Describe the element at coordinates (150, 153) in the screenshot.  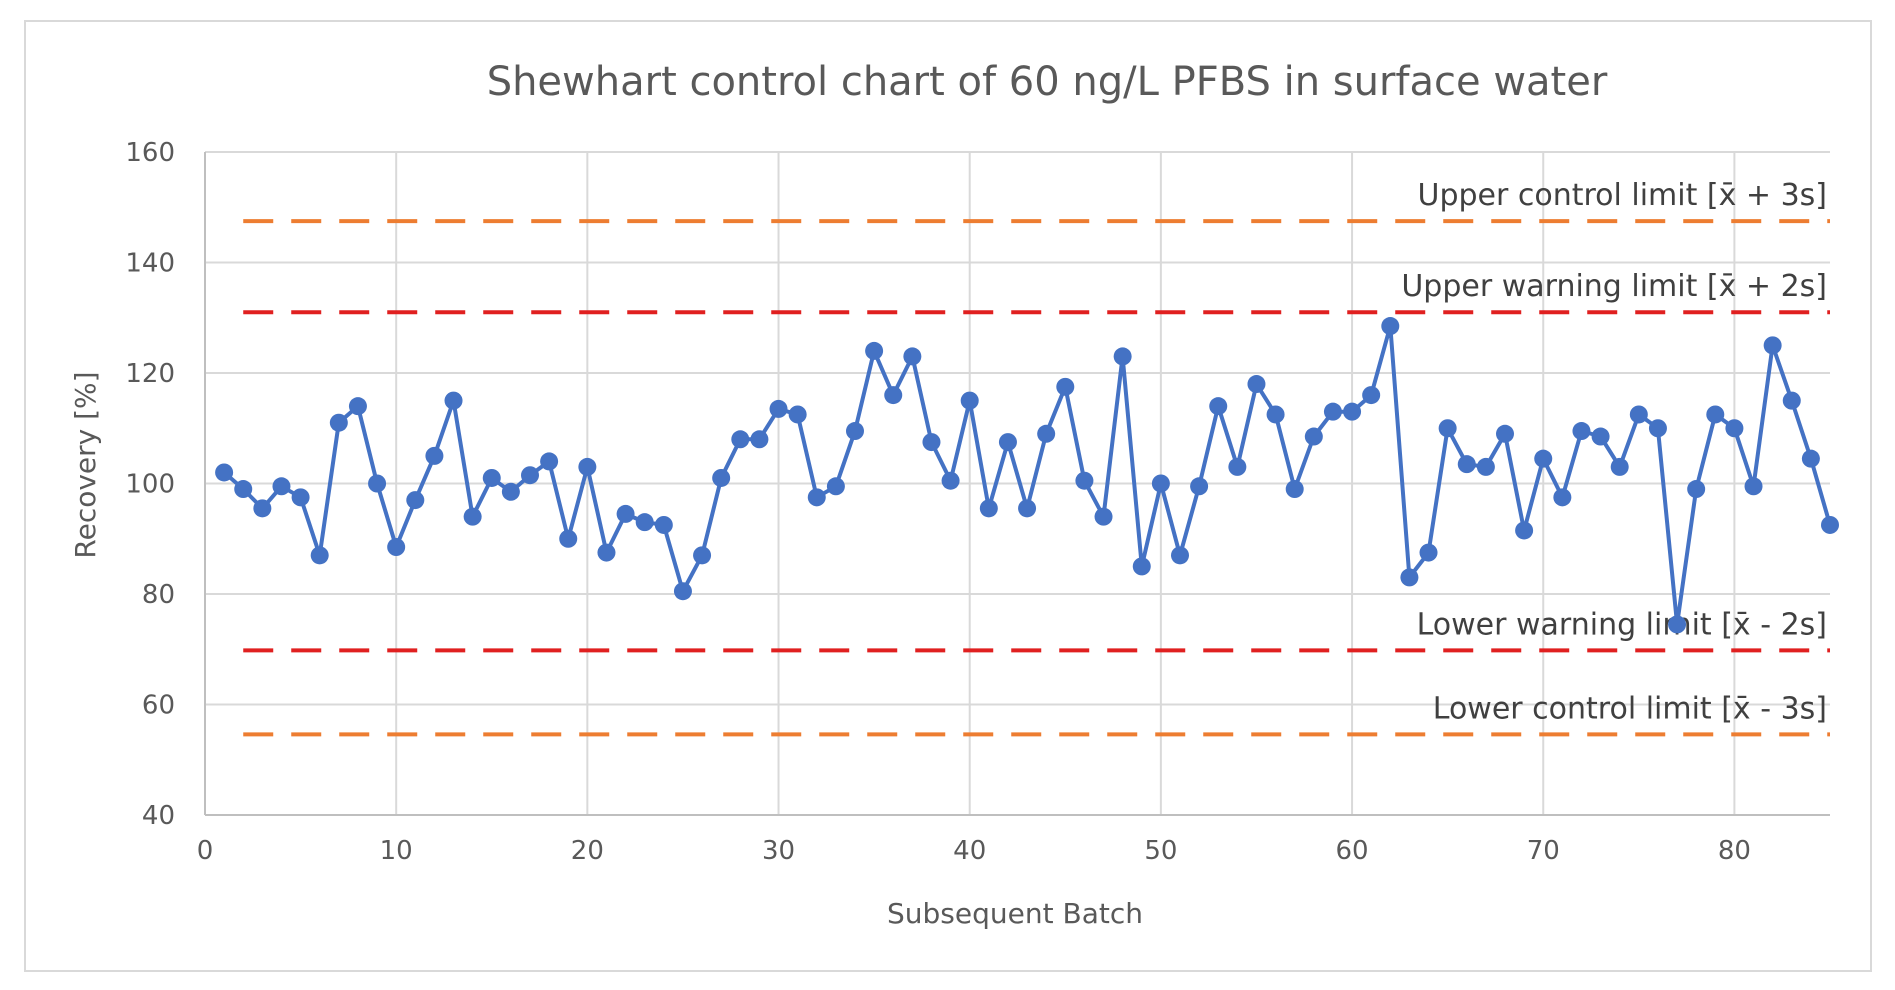
I see `y-tick-label: 160` at that location.